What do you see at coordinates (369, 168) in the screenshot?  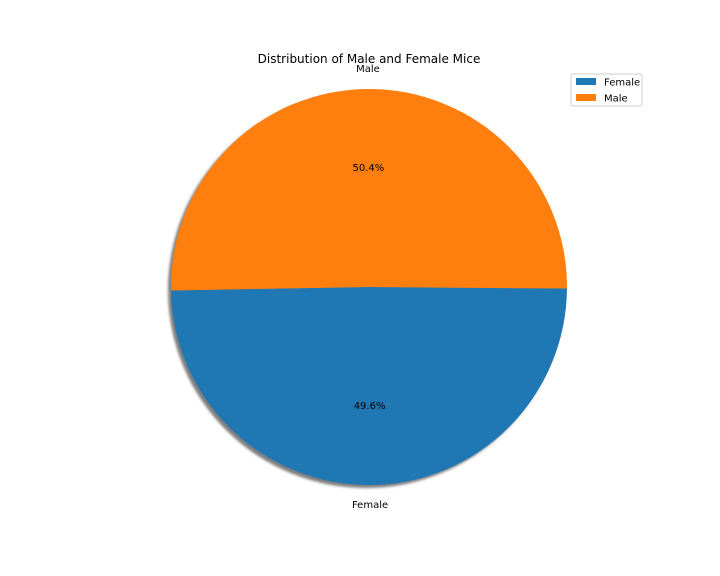 I see `slice-percent-male: 50.4%` at bounding box center [369, 168].